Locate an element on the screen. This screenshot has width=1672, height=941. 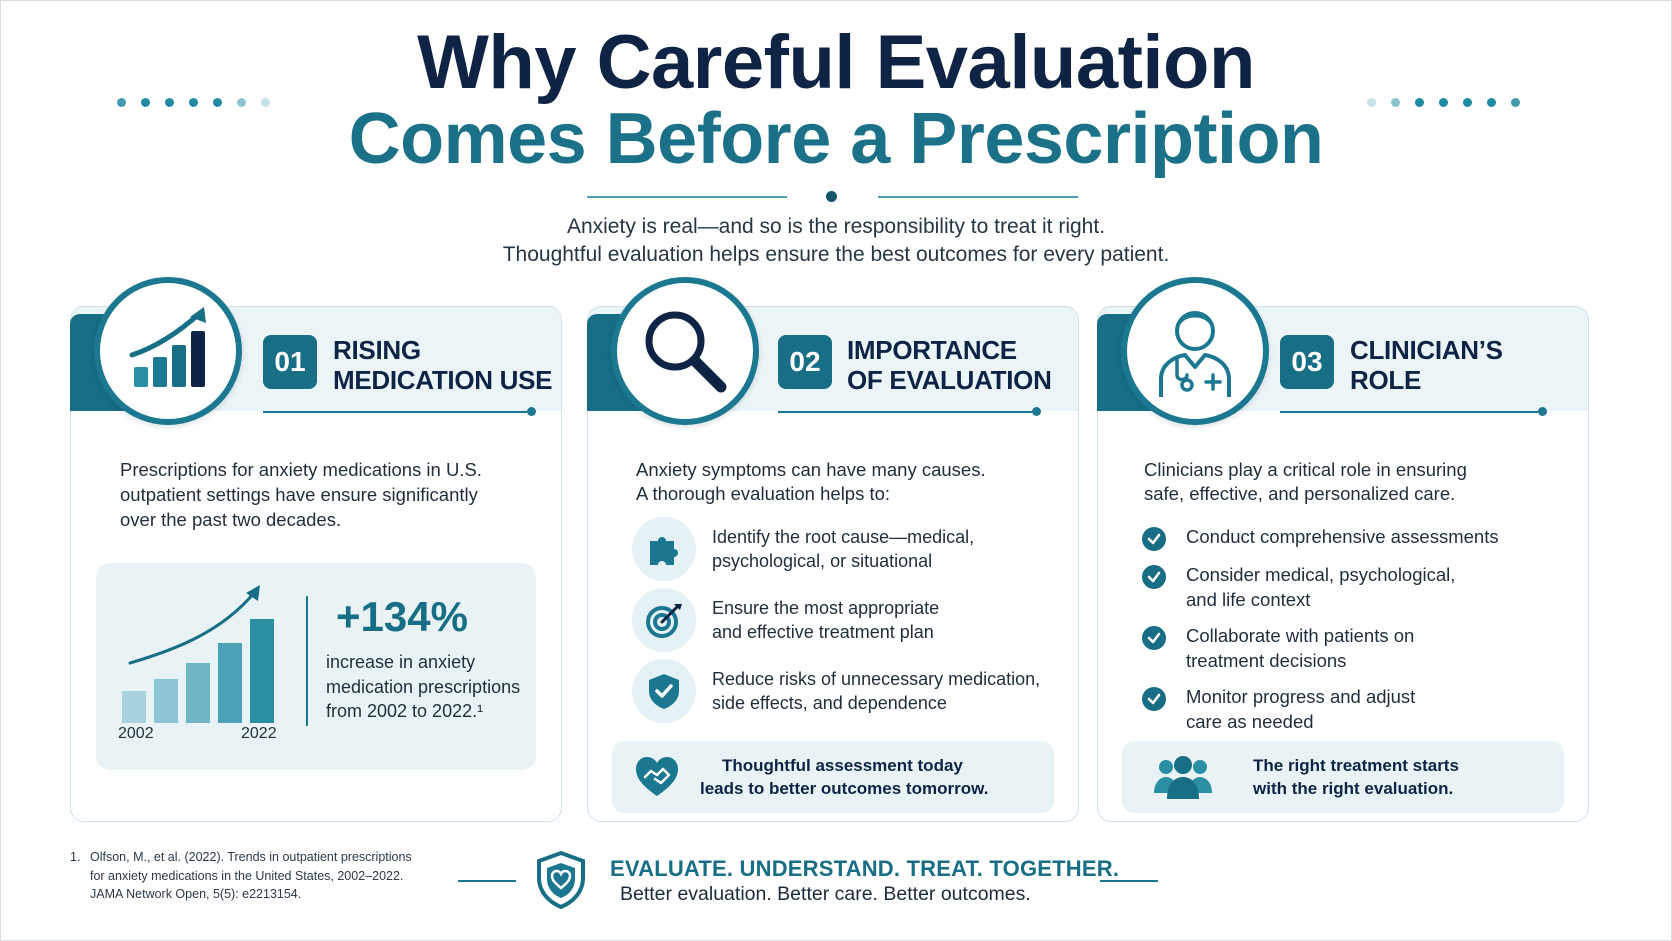
target-icon is located at coordinates (664, 620).